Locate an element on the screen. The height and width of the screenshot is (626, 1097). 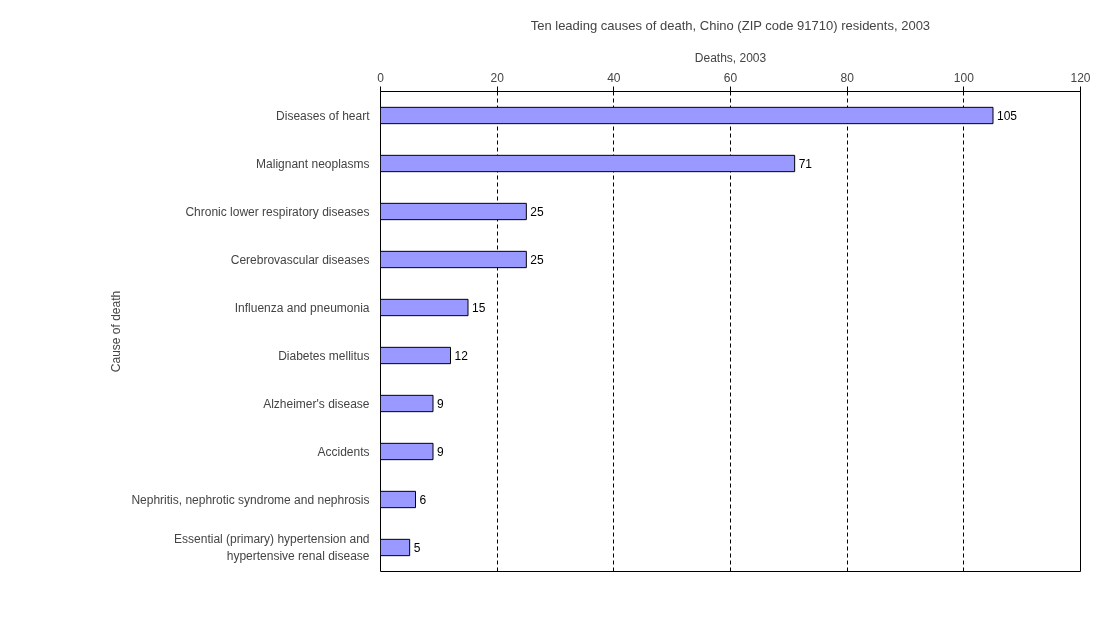
y-tick-label: Influenza and pneumonia is located at coordinates (302, 307).